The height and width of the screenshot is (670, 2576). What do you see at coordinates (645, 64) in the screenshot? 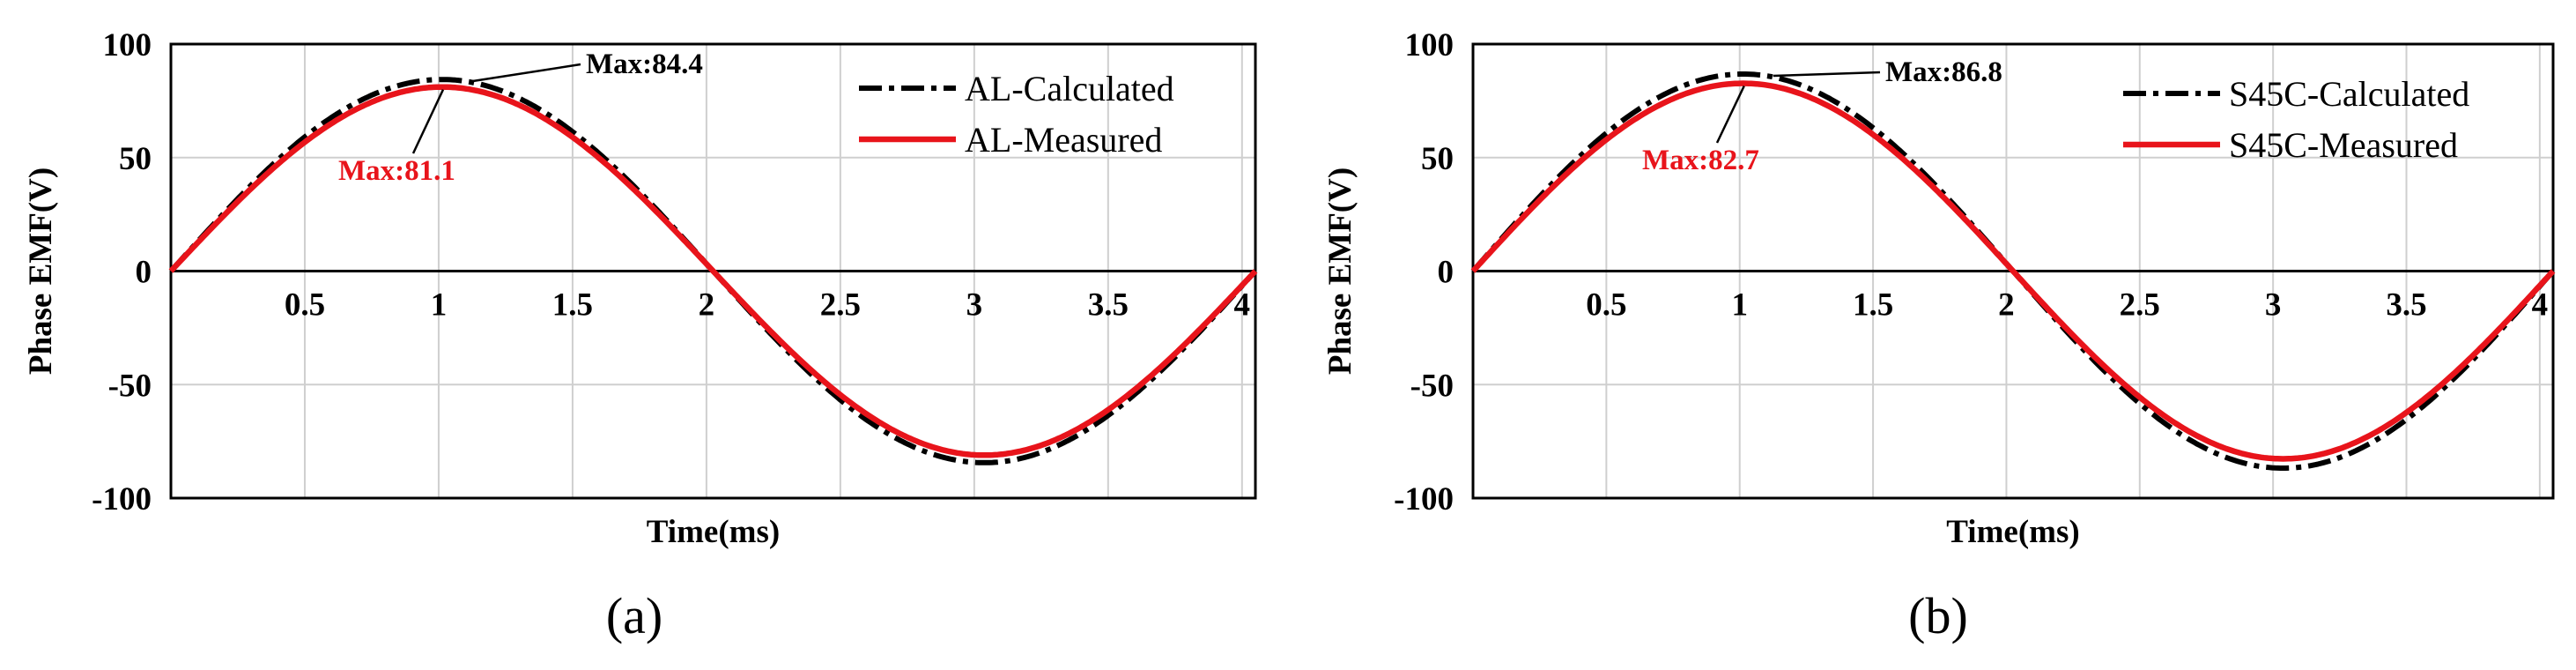
I see `annotation-max-calculated: Max:84.4` at bounding box center [645, 64].